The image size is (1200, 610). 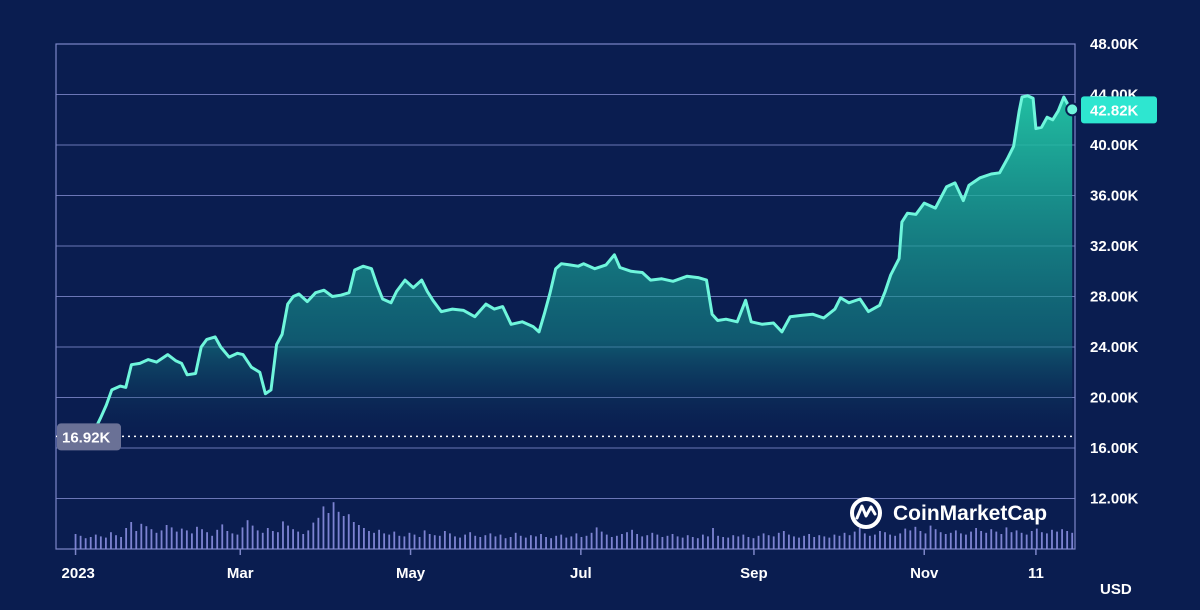 I want to click on volume-bars, so click(x=574, y=525).